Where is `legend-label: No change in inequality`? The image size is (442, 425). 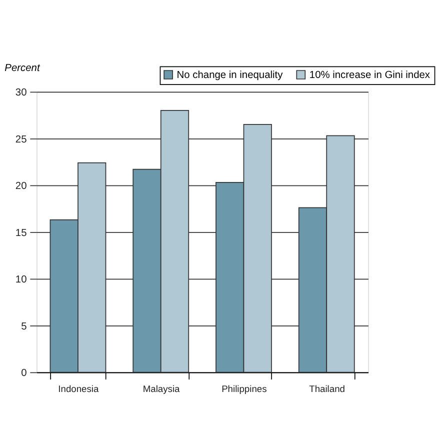 legend-label: No change in inequality is located at coordinates (230, 76).